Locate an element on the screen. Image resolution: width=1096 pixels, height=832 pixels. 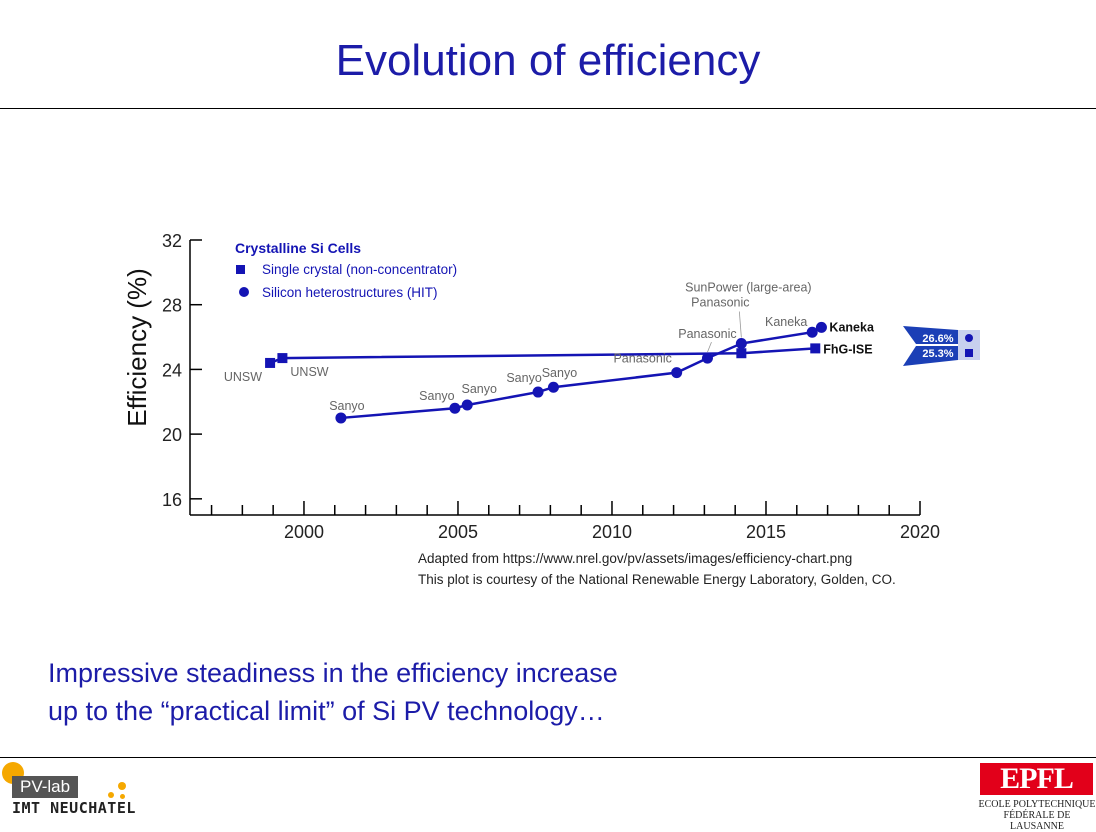
epfl-name-line: ECOLE POLYTECHNIQUE is located at coordinates (1037, 804).